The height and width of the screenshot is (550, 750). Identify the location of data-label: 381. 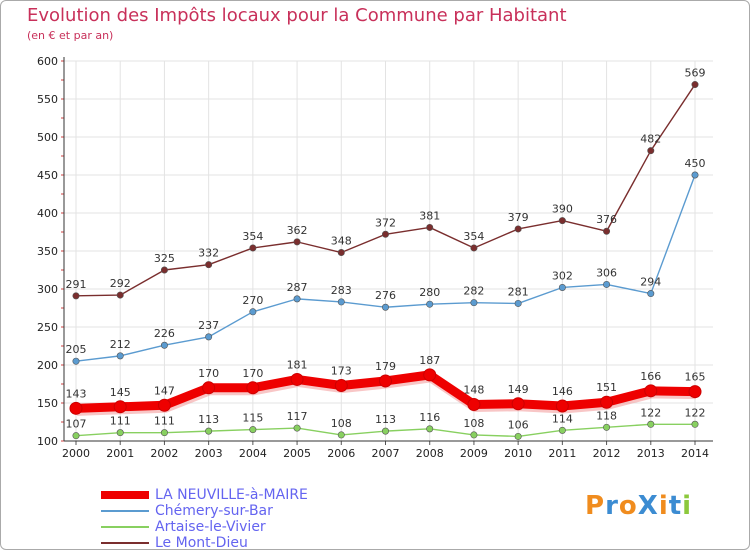
(429, 215).